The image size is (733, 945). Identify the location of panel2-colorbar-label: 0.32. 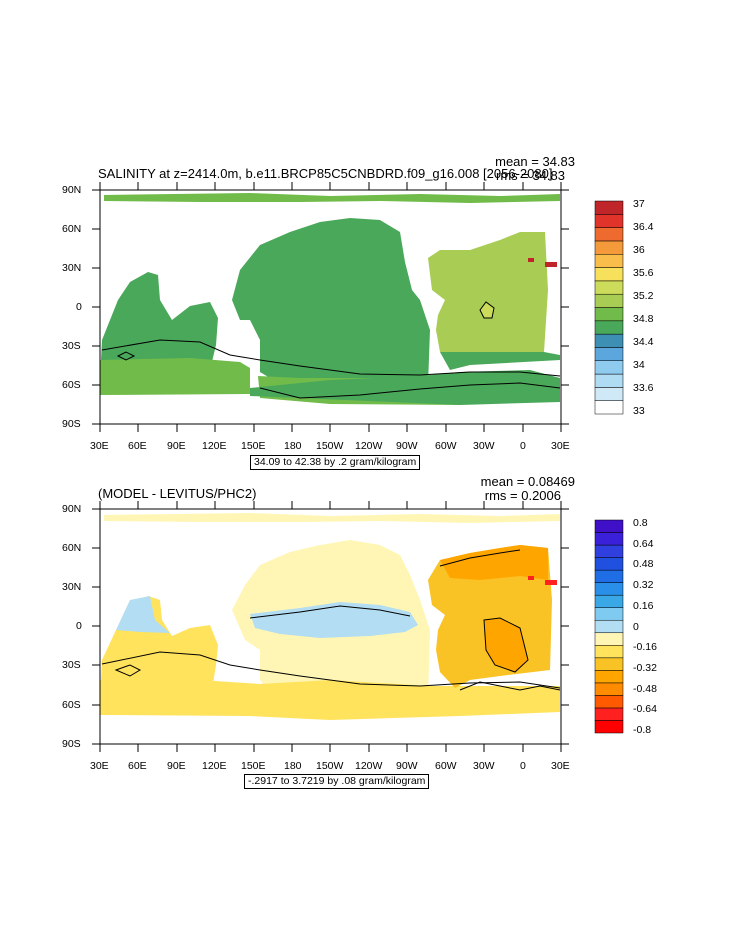
(643, 585).